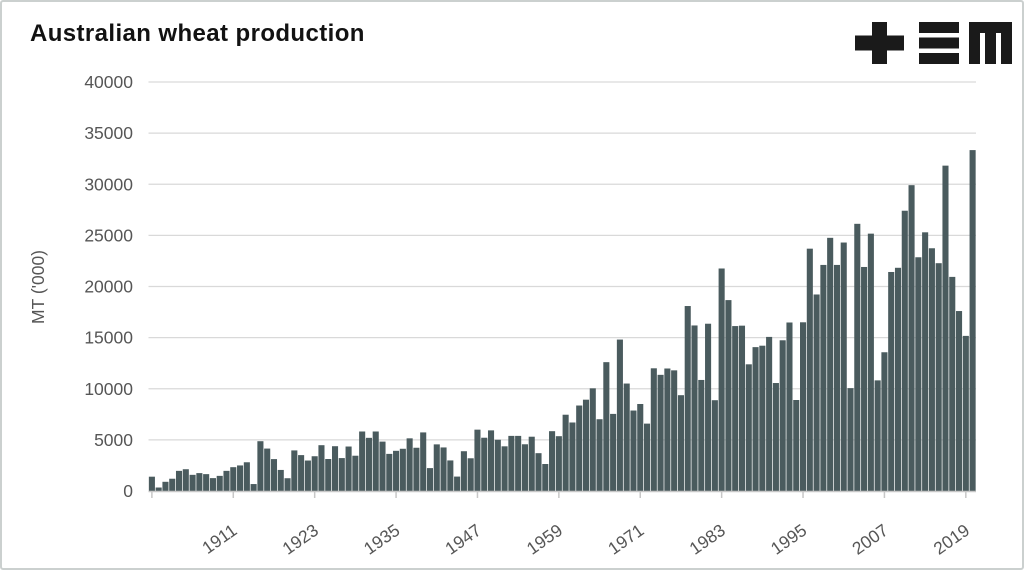 Image resolution: width=1024 pixels, height=570 pixels. Describe the element at coordinates (674, 430) in the screenshot. I see `bar-1976` at that location.